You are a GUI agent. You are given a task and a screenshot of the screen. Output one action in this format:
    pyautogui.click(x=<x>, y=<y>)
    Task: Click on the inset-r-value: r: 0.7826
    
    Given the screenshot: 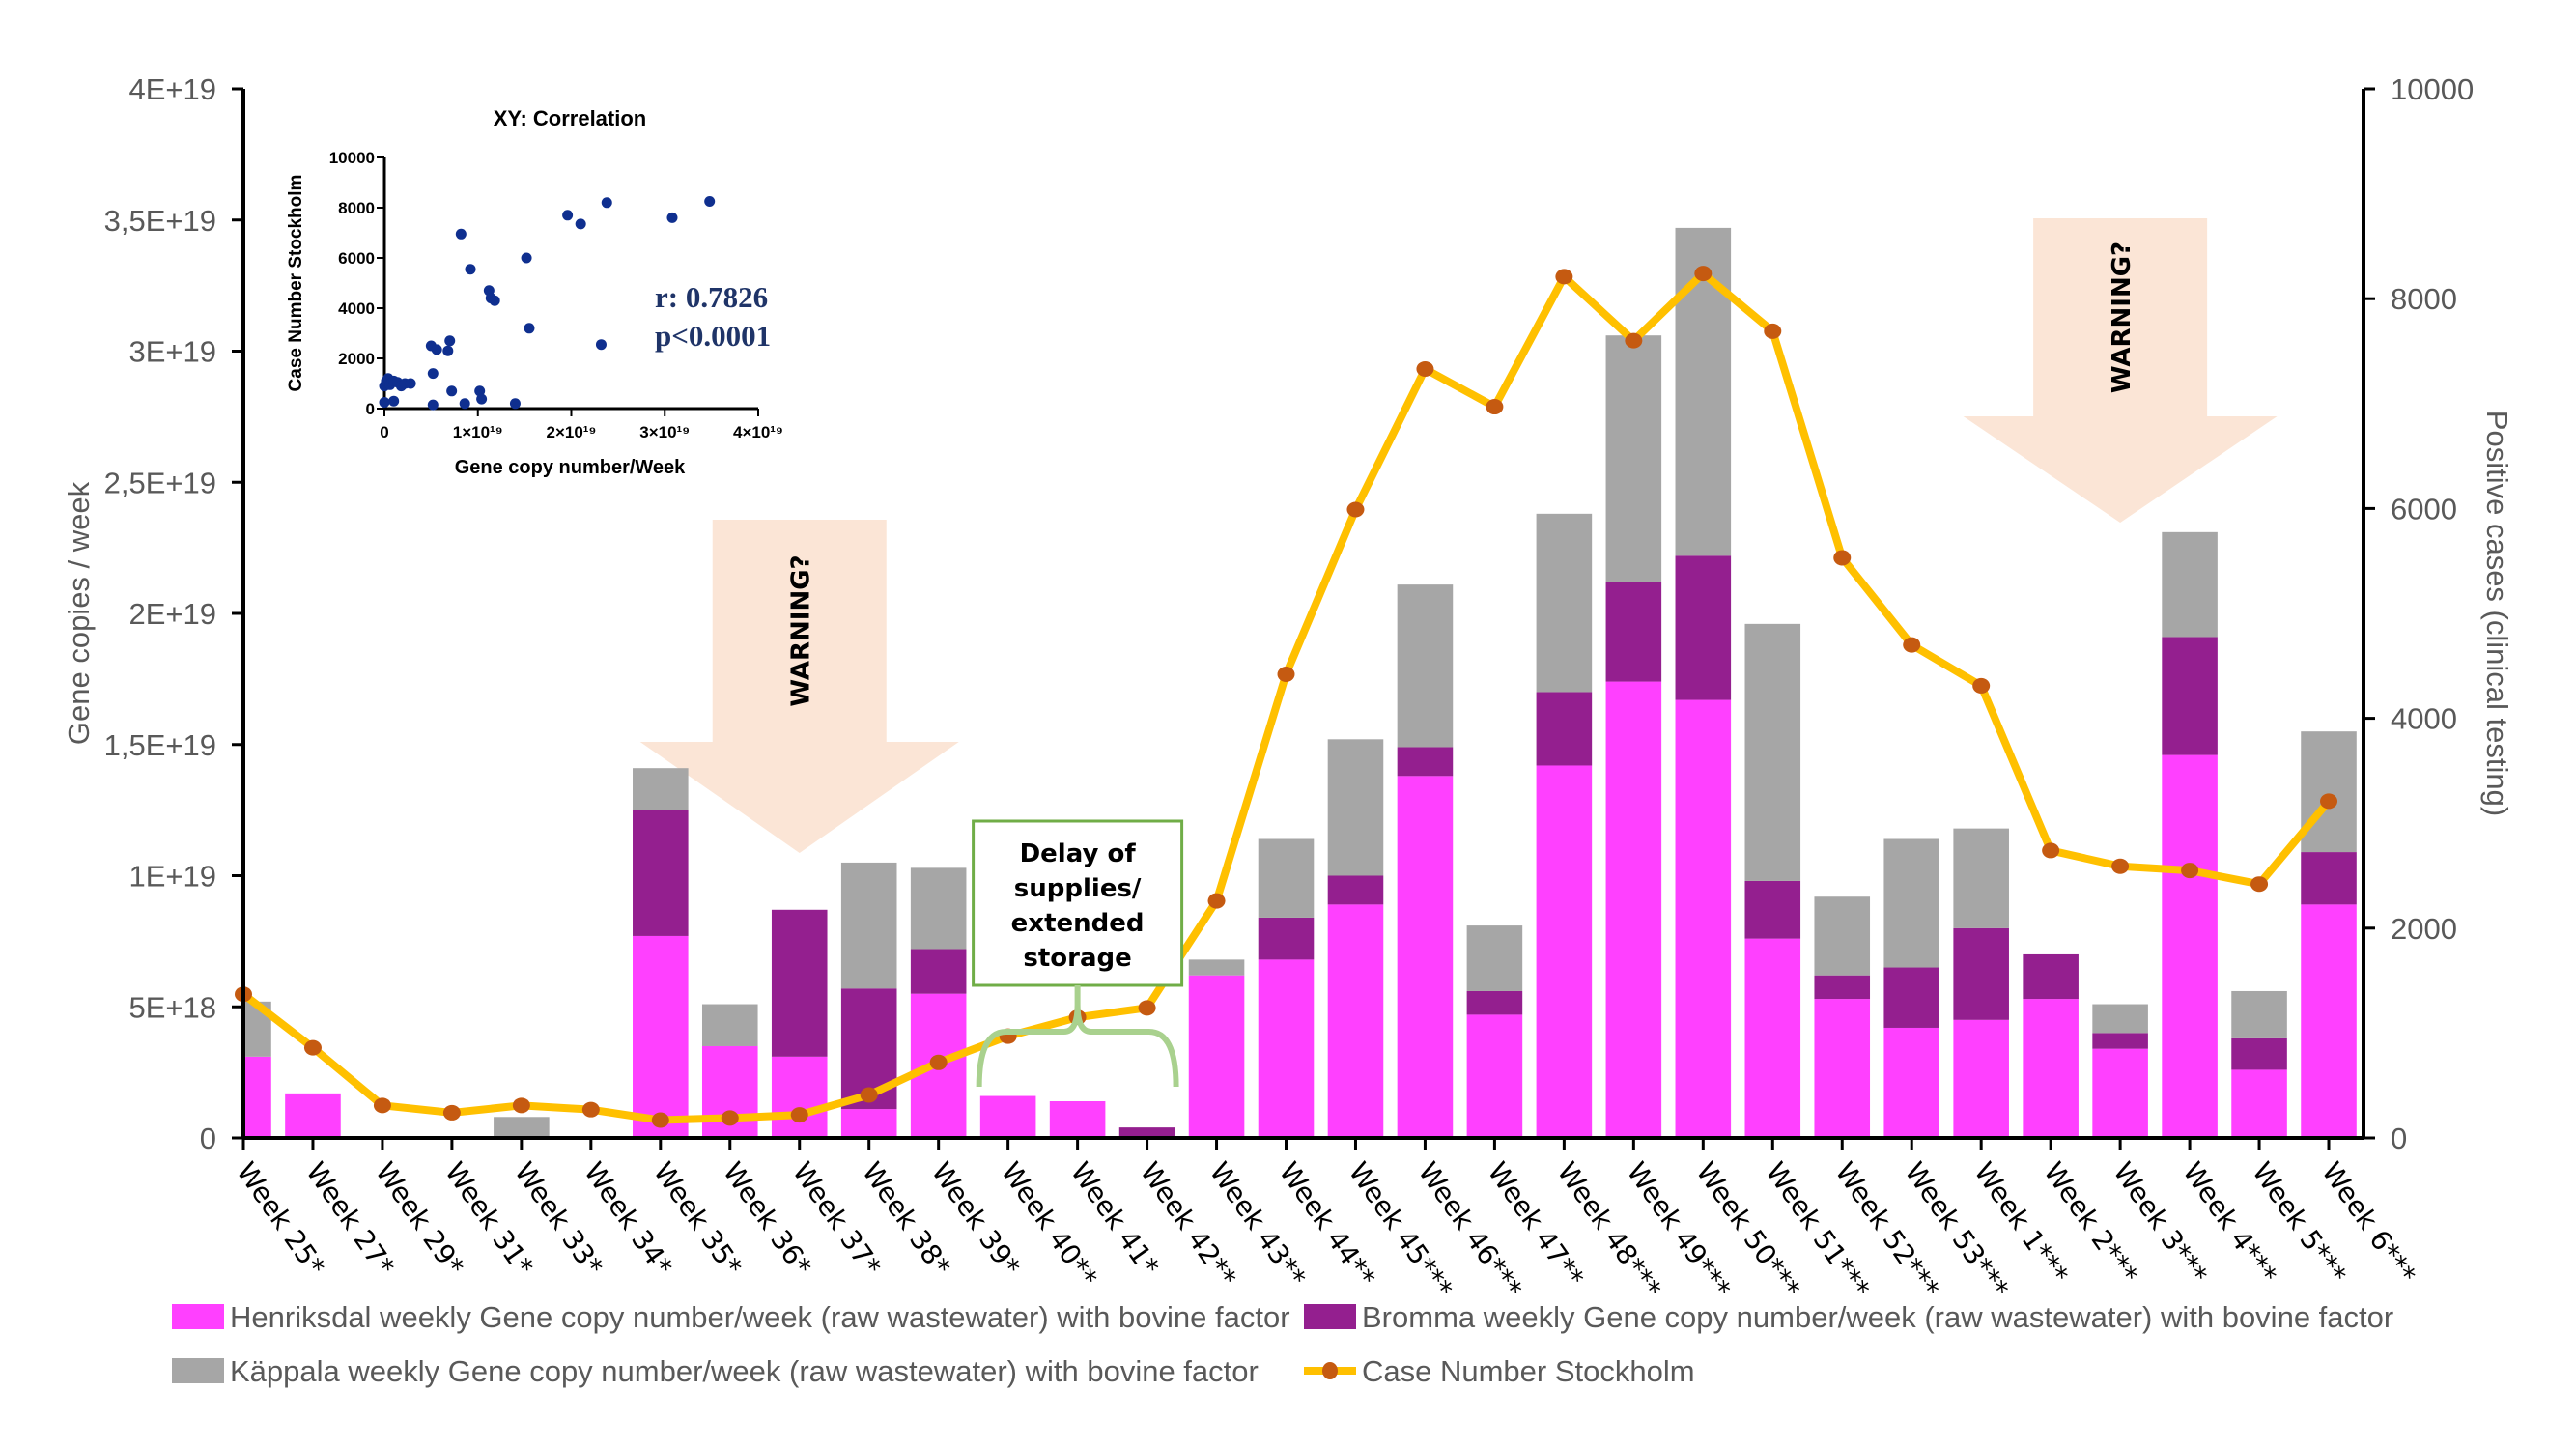 What is the action you would take?
    pyautogui.click(x=711, y=297)
    